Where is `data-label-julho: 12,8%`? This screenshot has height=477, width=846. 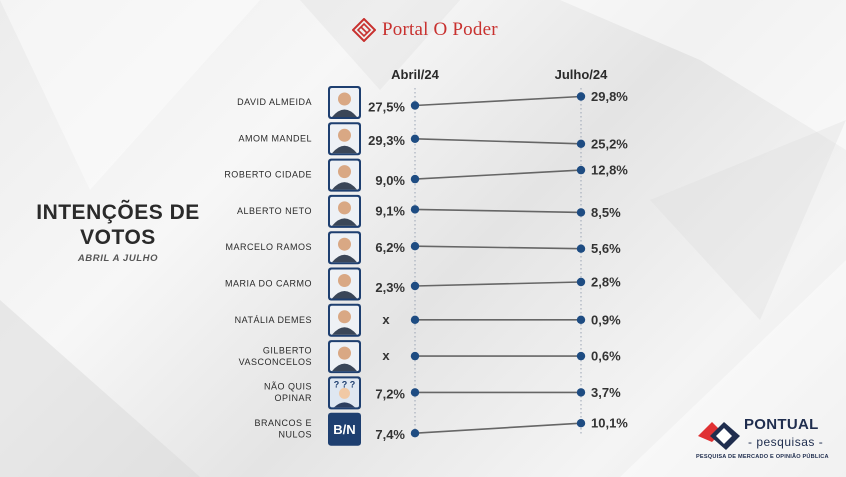 data-label-julho: 12,8% is located at coordinates (609, 170).